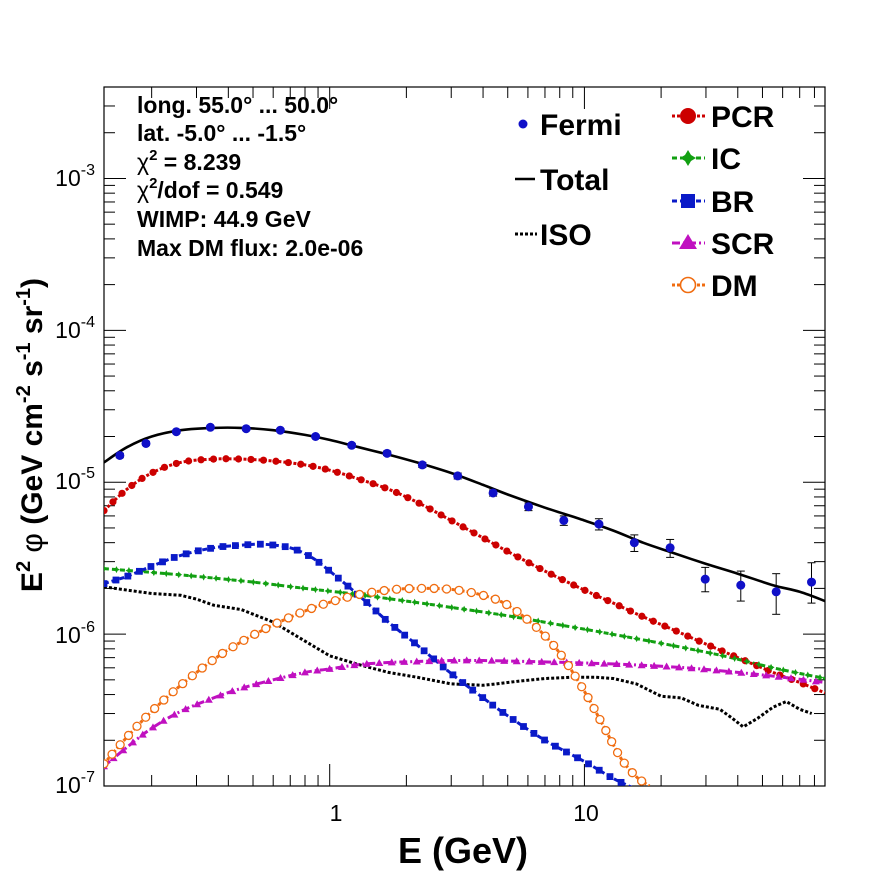 Image resolution: width=896 pixels, height=872 pixels. I want to click on series-ic-line, so click(464, 623).